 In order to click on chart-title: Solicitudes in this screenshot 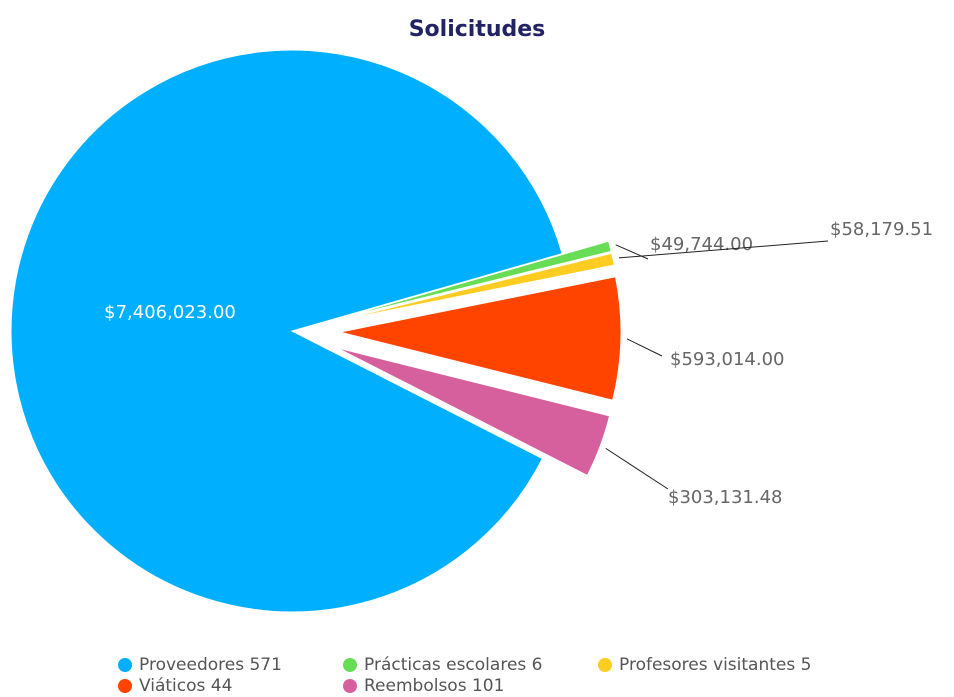, I will do `click(477, 29)`.